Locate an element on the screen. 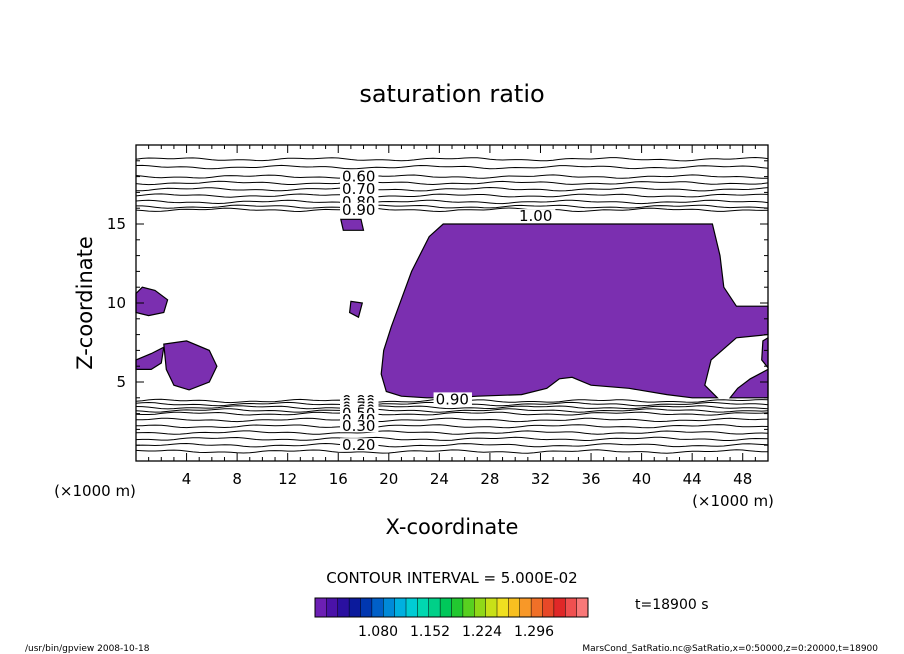  y-tick-label: 15 is located at coordinates (116, 224).